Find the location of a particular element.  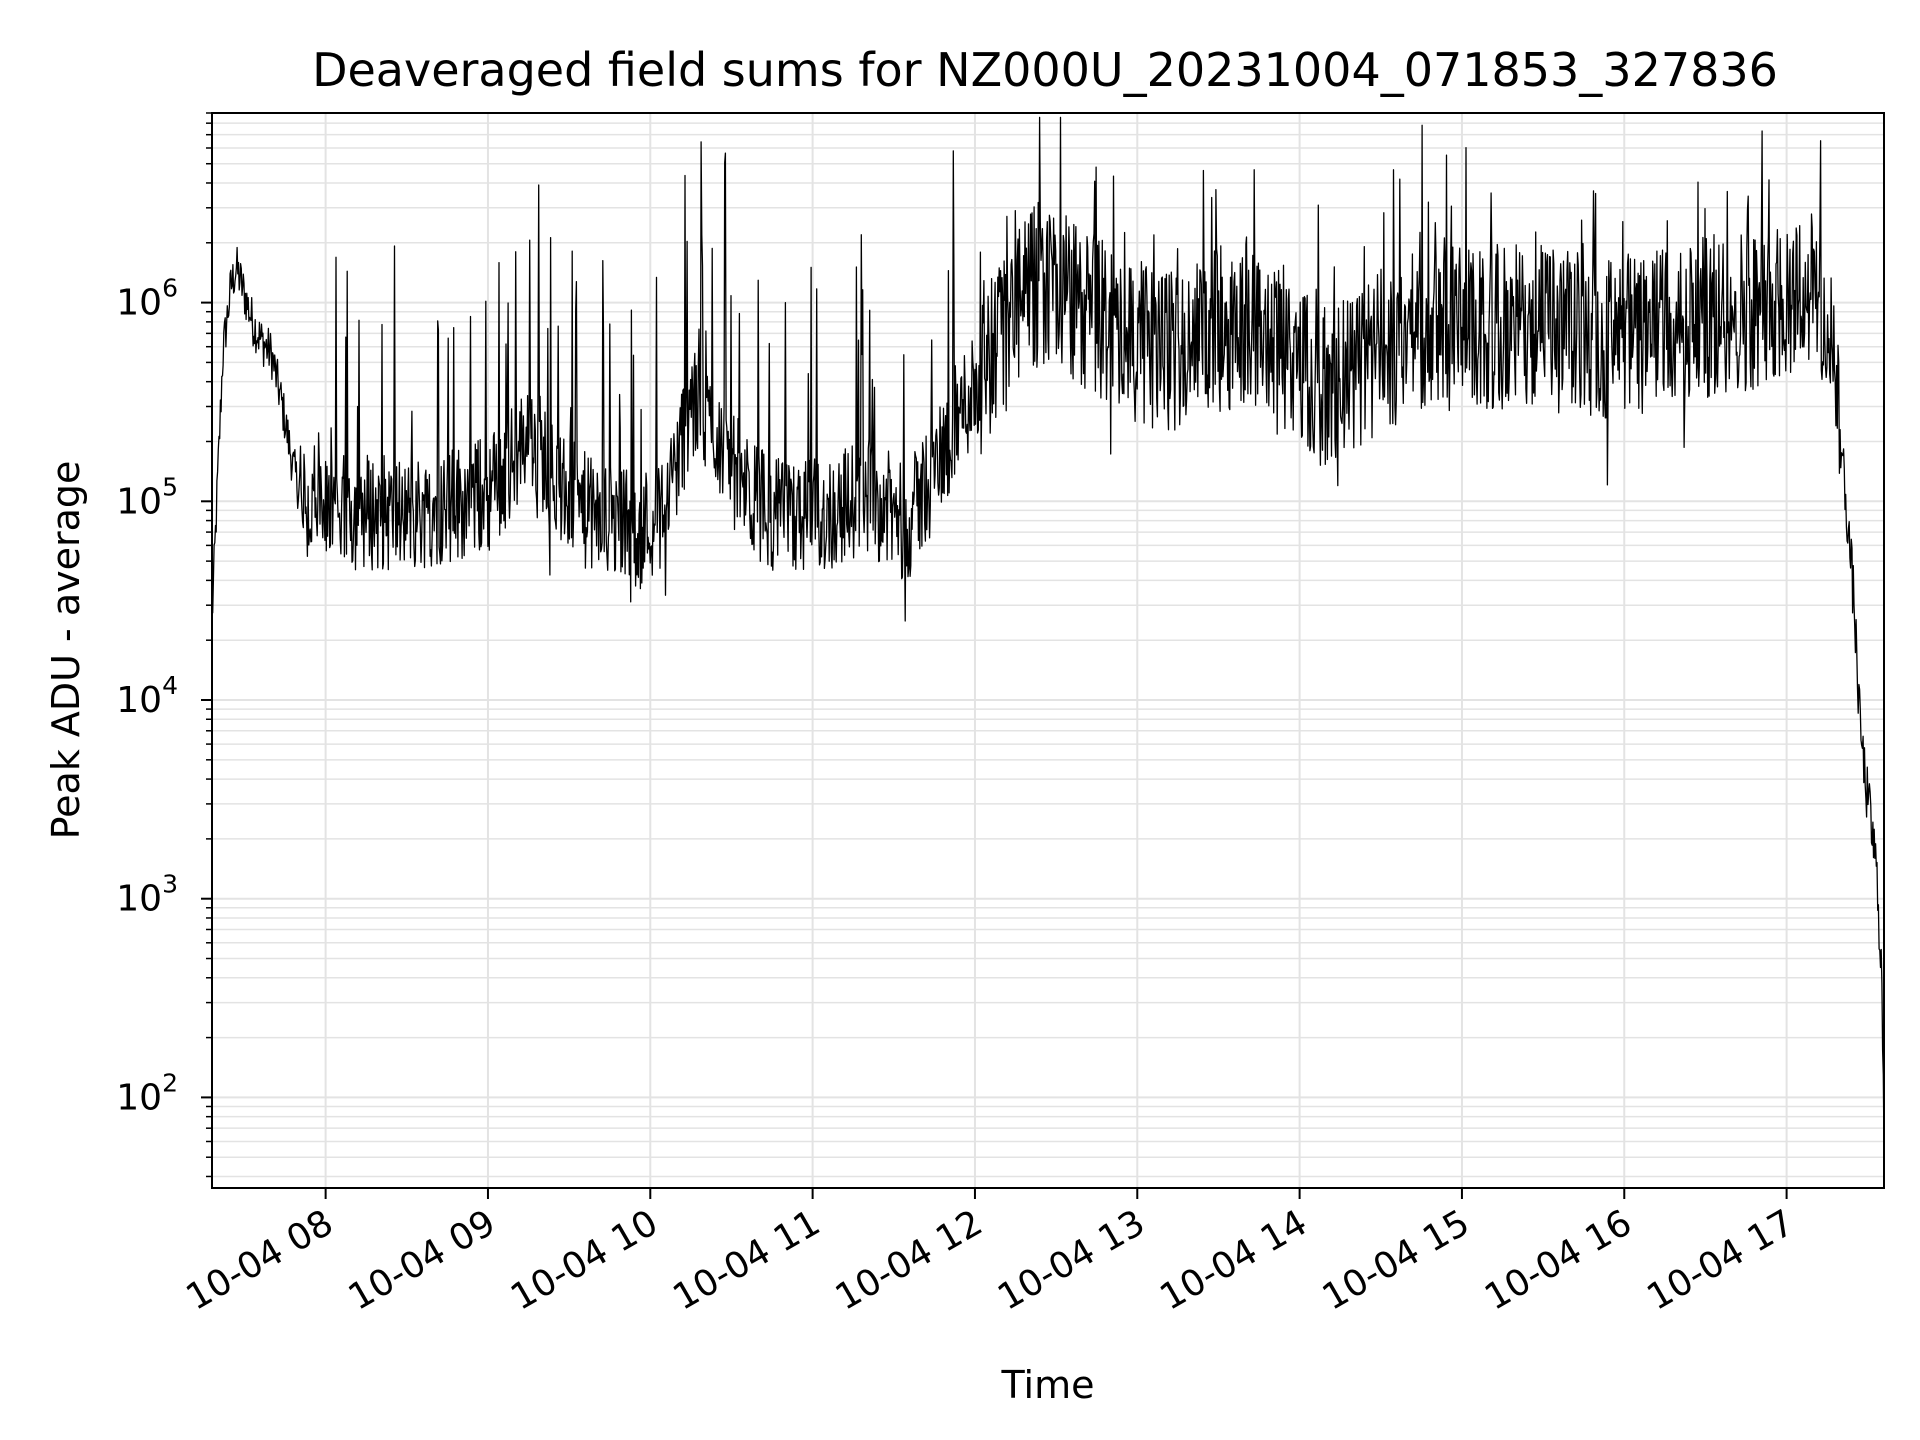

y-tick-label: 10³ is located at coordinates (147, 895).